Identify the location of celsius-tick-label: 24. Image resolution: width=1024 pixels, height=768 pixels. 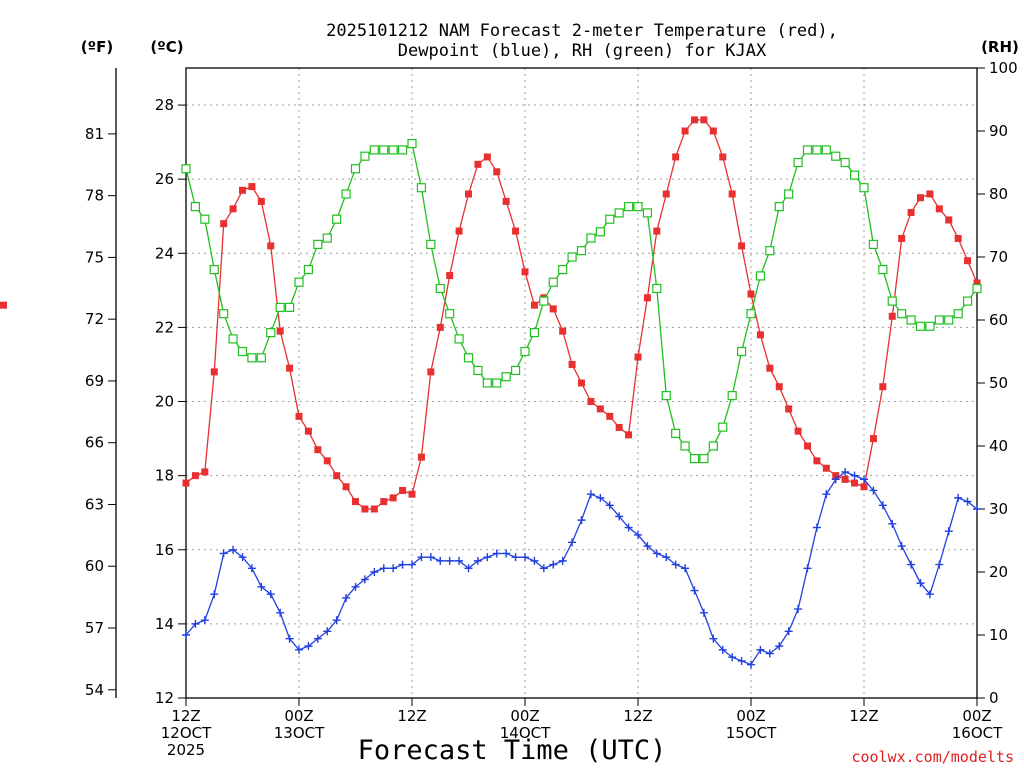
(164, 253).